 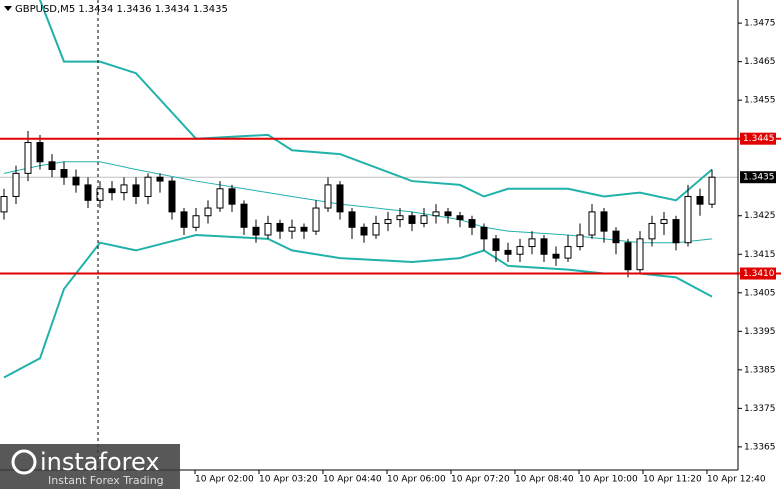 What do you see at coordinates (100, 462) in the screenshot?
I see `logo-brand: instaforex` at bounding box center [100, 462].